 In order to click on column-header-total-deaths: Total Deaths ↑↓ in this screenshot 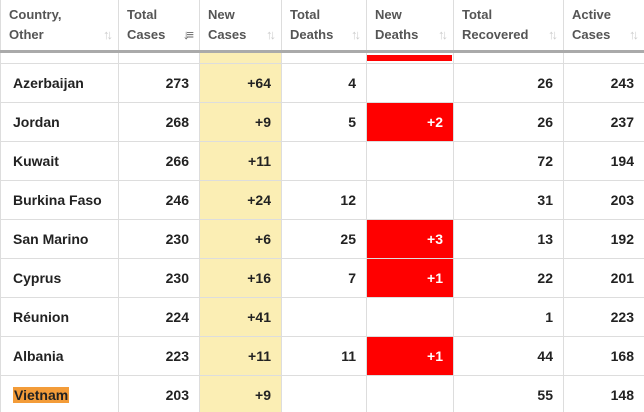, I will do `click(324, 26)`.